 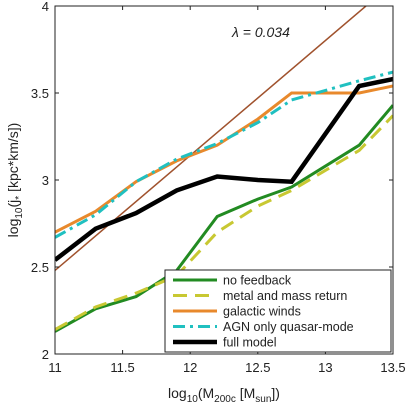 What do you see at coordinates (15, 180) in the screenshot?
I see `y-axis-label: log10(j* [kpc*km/s])` at bounding box center [15, 180].